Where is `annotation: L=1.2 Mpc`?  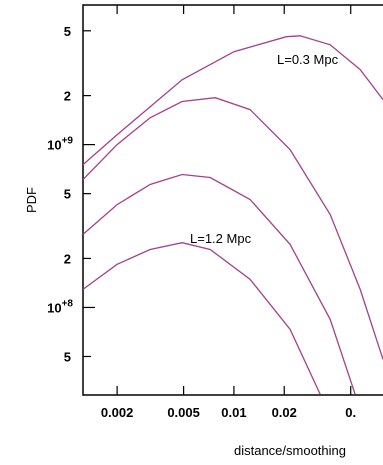
annotation: L=1.2 Mpc is located at coordinates (221, 238).